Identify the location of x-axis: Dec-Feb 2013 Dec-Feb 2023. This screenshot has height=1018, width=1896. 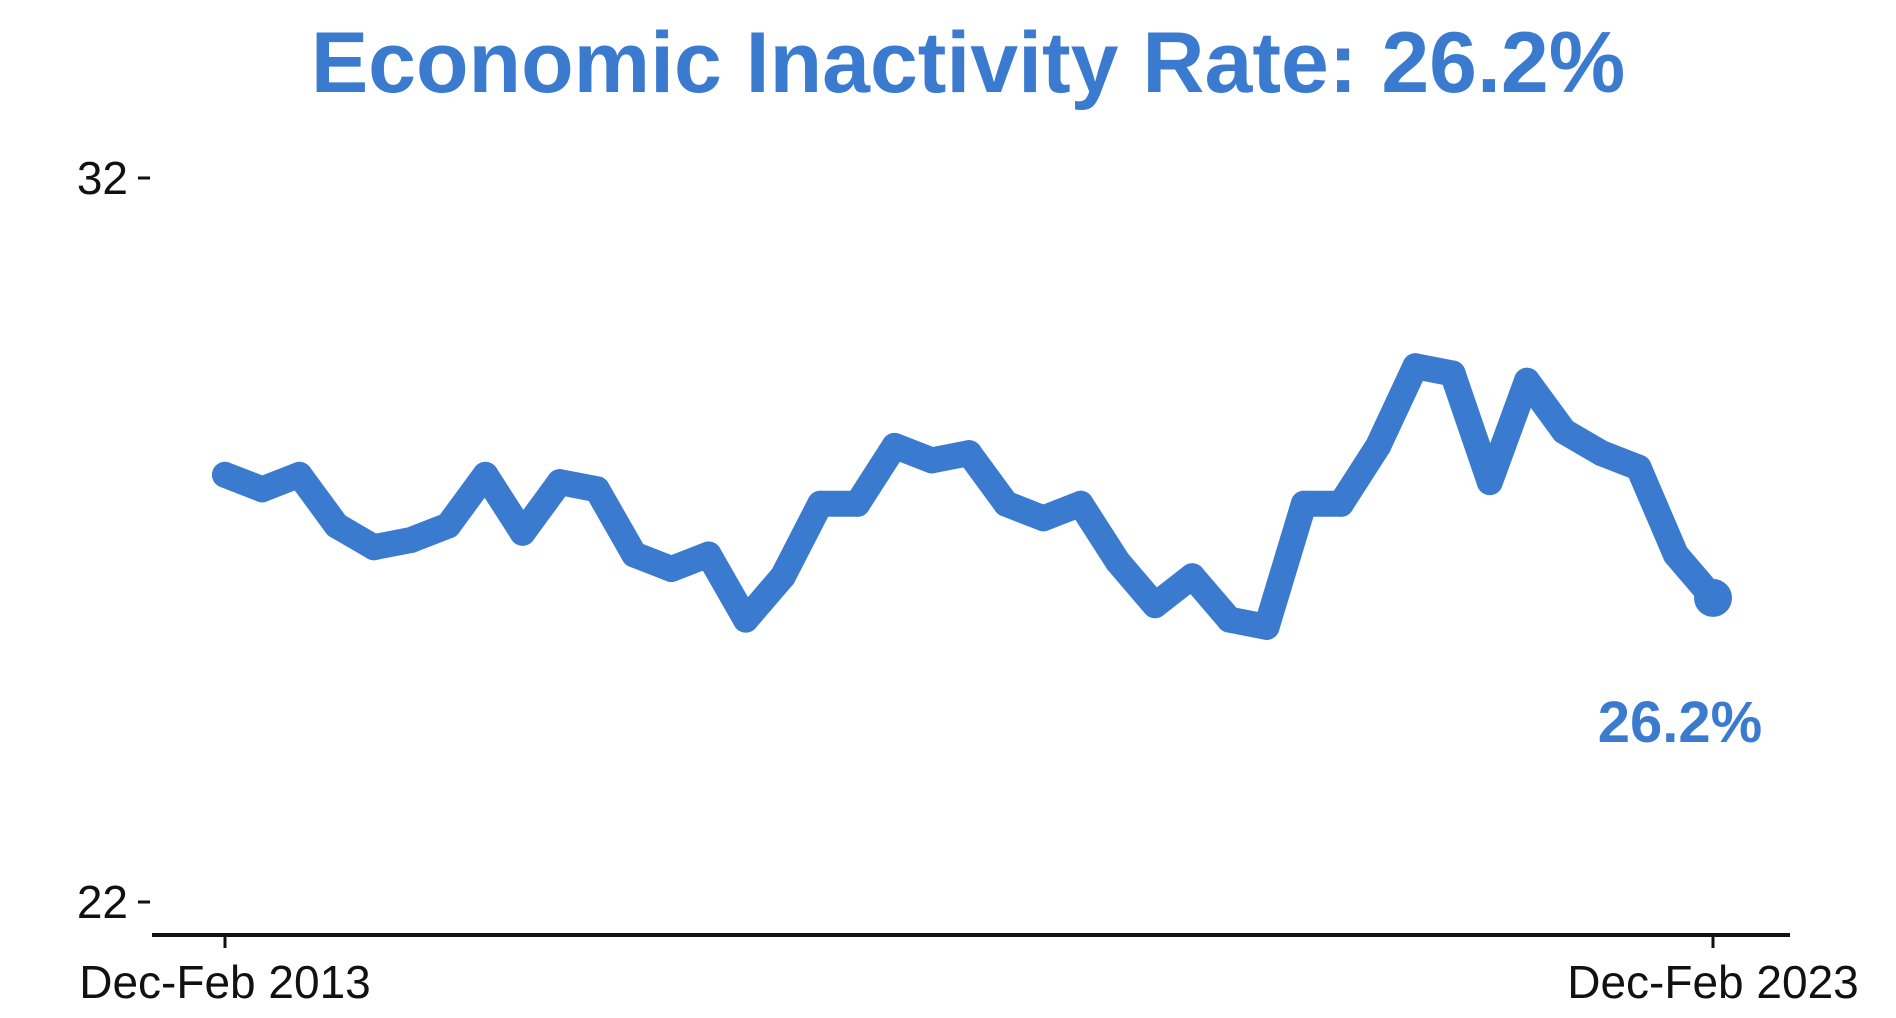
(969, 971).